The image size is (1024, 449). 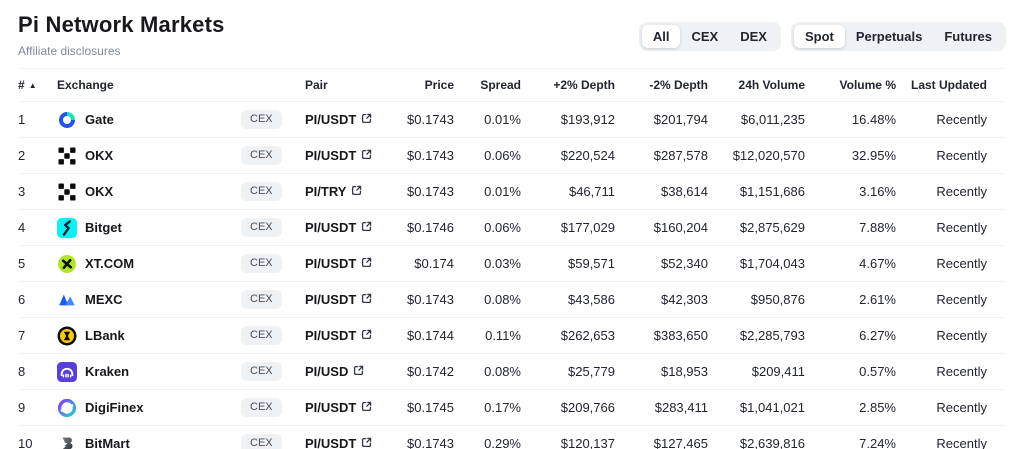 What do you see at coordinates (756, 155) in the screenshot?
I see `volume-24h-cell: $12,020,570` at bounding box center [756, 155].